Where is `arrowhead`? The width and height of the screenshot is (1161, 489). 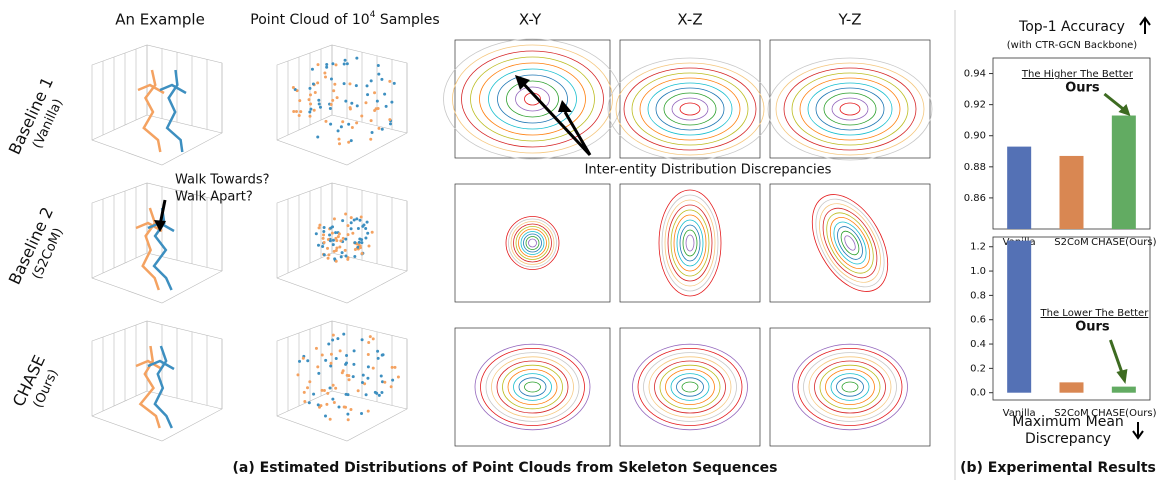 arrowhead is located at coordinates (160, 226).